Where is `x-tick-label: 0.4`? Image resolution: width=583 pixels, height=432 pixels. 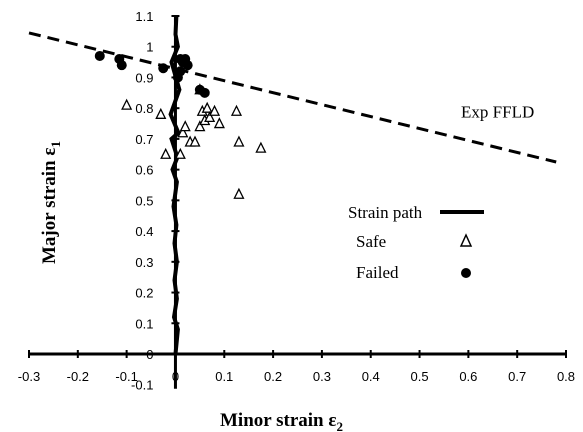
x-tick-label: 0.4 is located at coordinates (371, 376).